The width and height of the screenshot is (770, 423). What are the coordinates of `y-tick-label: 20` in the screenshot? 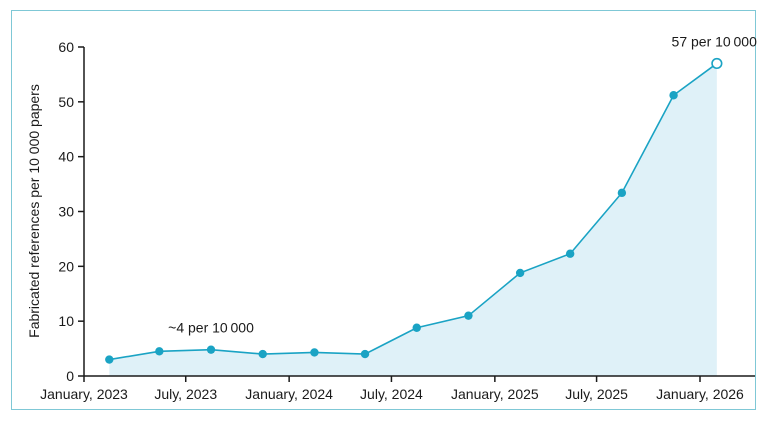 It's located at (66, 266).